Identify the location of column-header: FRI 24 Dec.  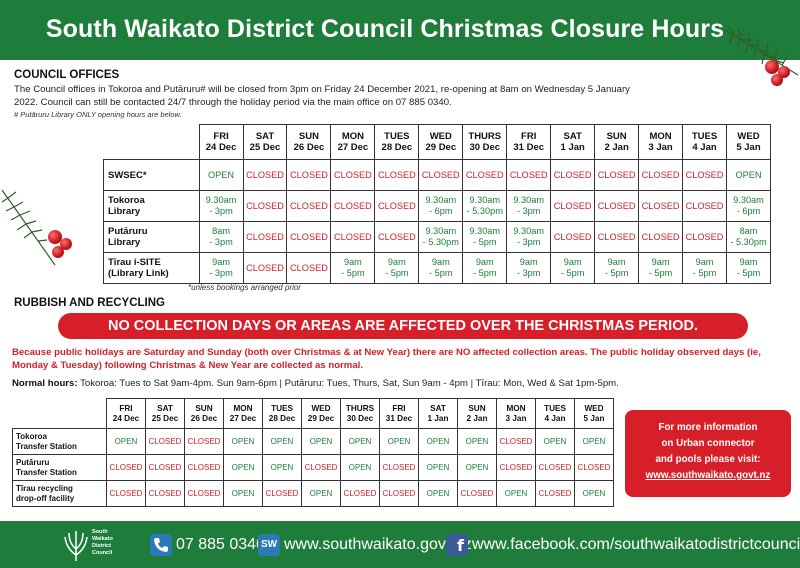
(126, 413).